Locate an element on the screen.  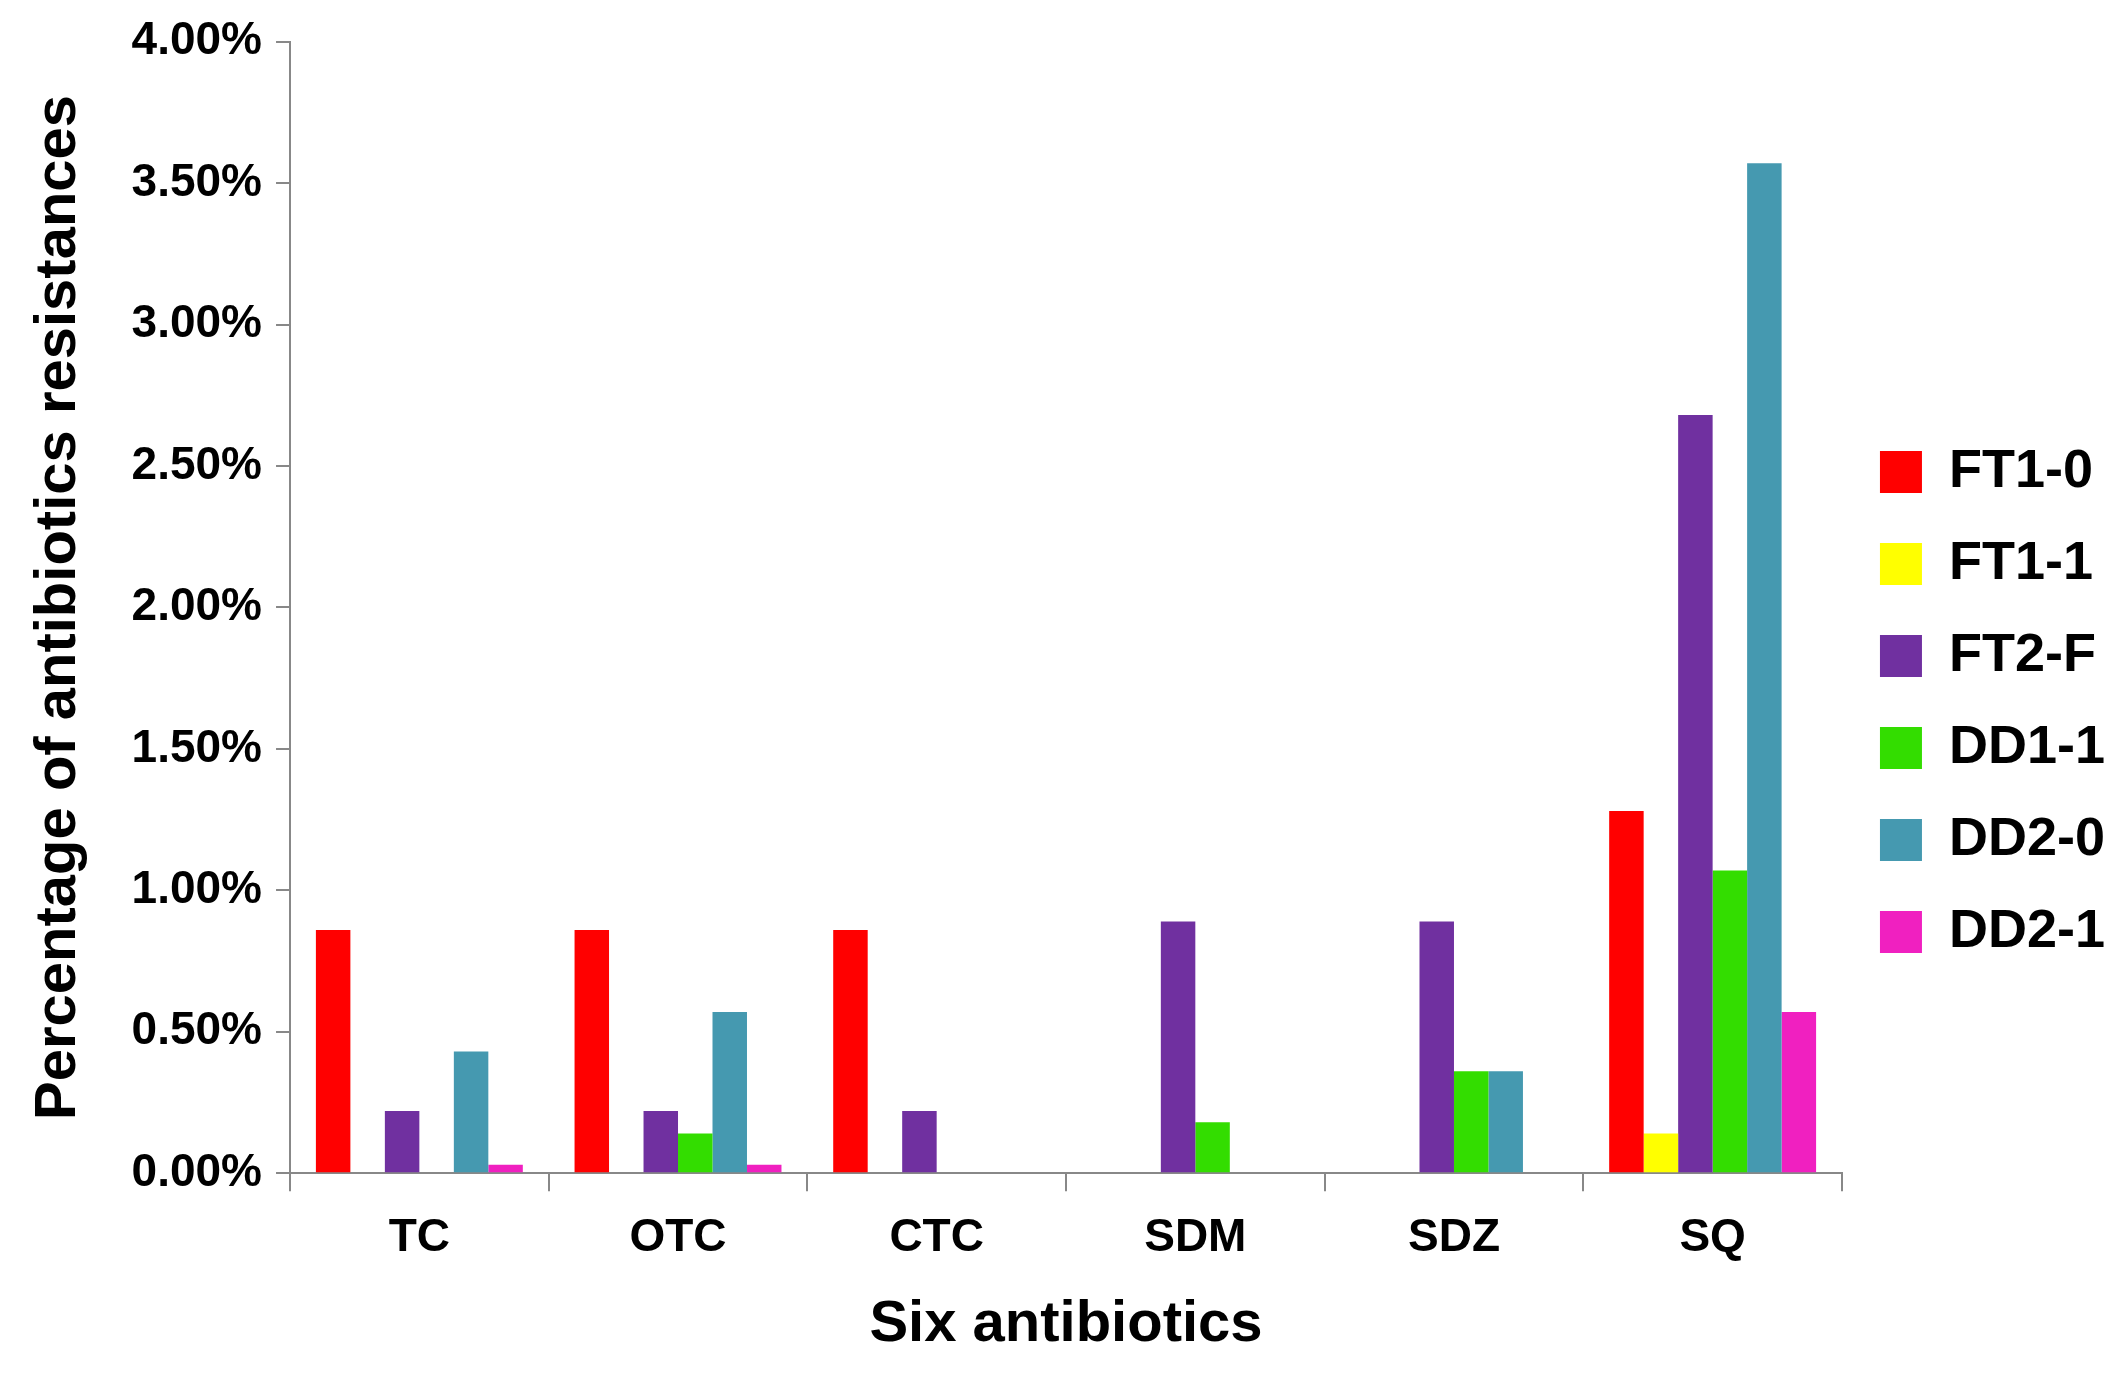
x-tick-label: SDM is located at coordinates (1195, 1235).